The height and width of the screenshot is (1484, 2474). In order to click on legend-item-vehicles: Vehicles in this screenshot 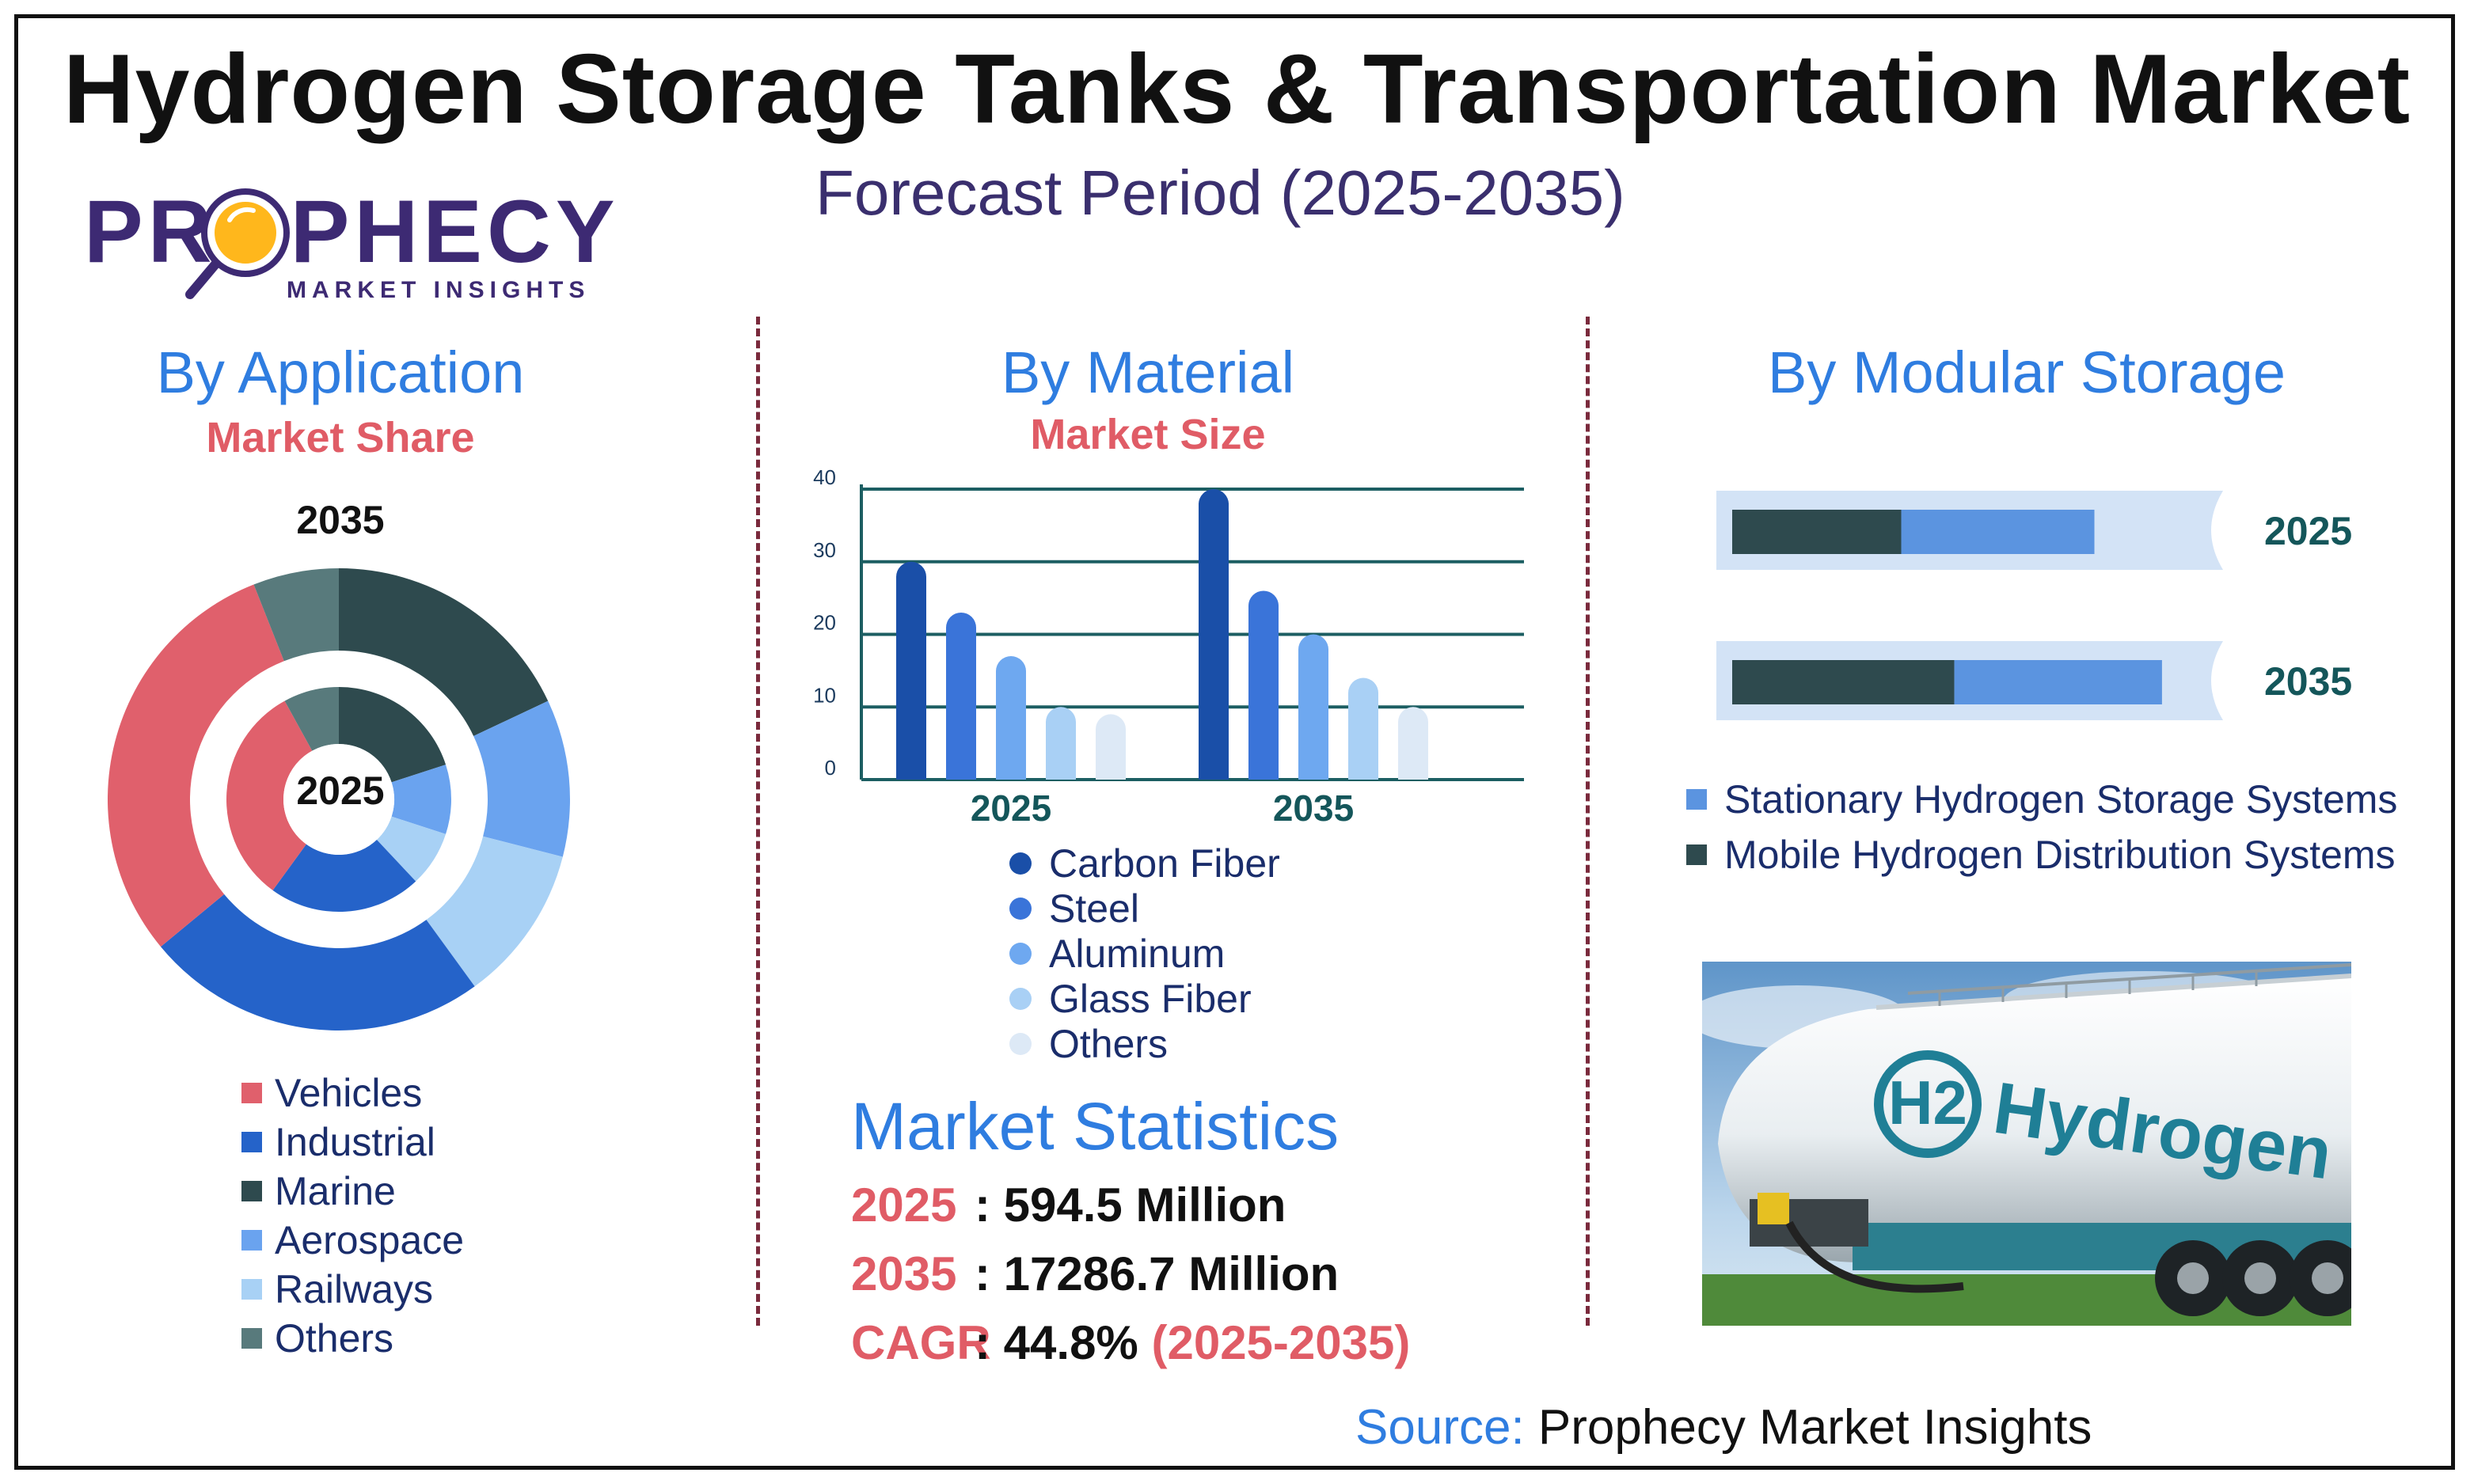, I will do `click(353, 1093)`.